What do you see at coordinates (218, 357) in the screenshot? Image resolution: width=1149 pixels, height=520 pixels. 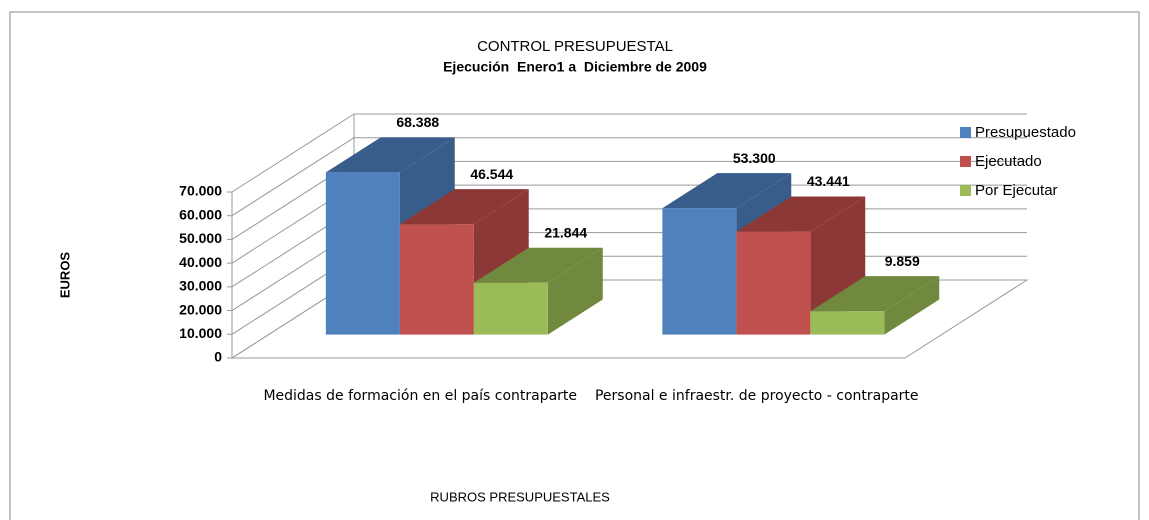 I see `y-tick-label: 0` at bounding box center [218, 357].